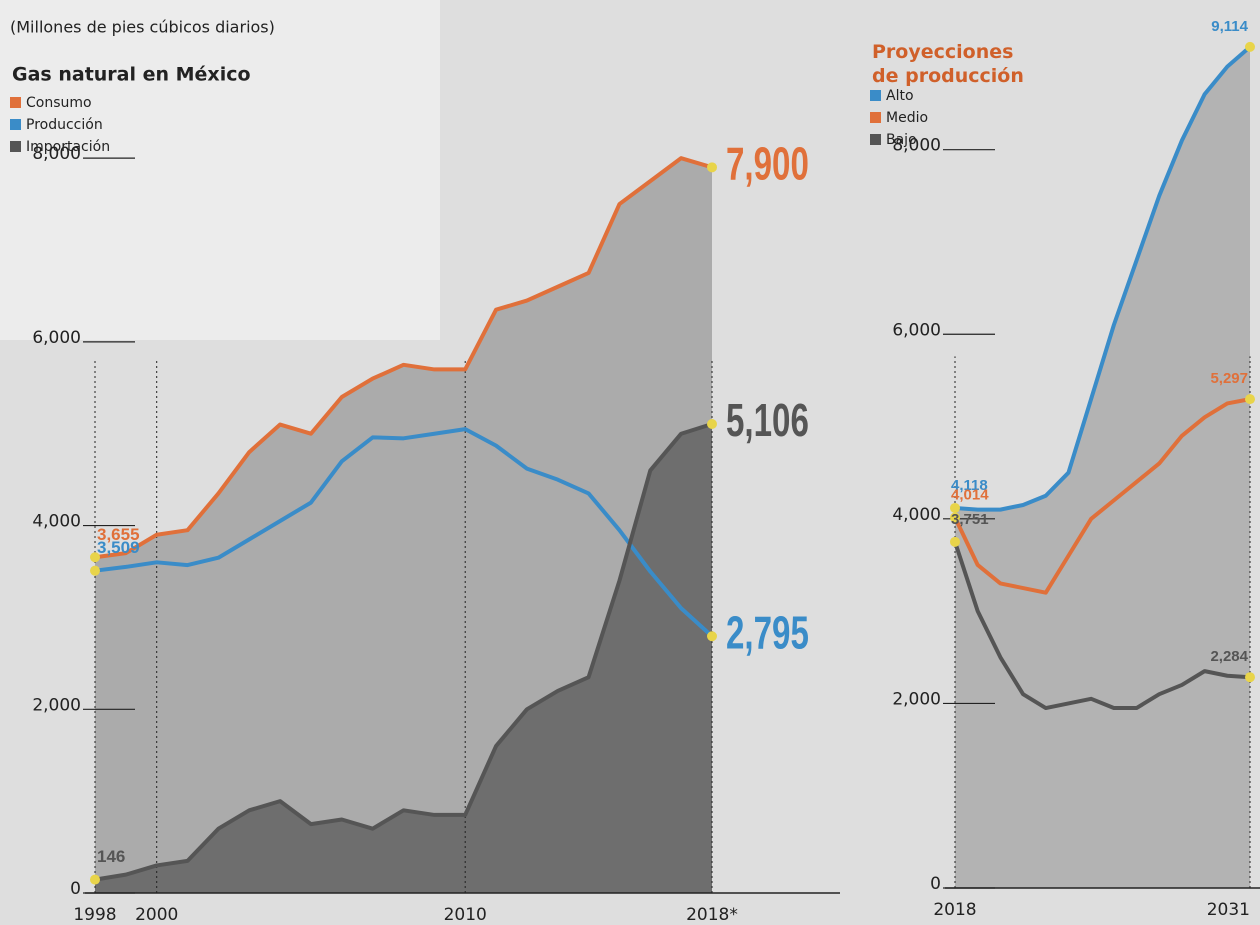  What do you see at coordinates (712, 915) in the screenshot?
I see `x-tick-label: 2018*` at bounding box center [712, 915].